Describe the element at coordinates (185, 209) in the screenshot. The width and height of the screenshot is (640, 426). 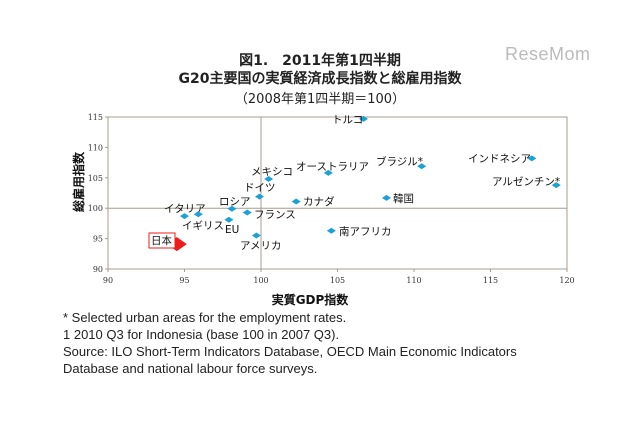
I see `data-point-label: イタリア` at that location.